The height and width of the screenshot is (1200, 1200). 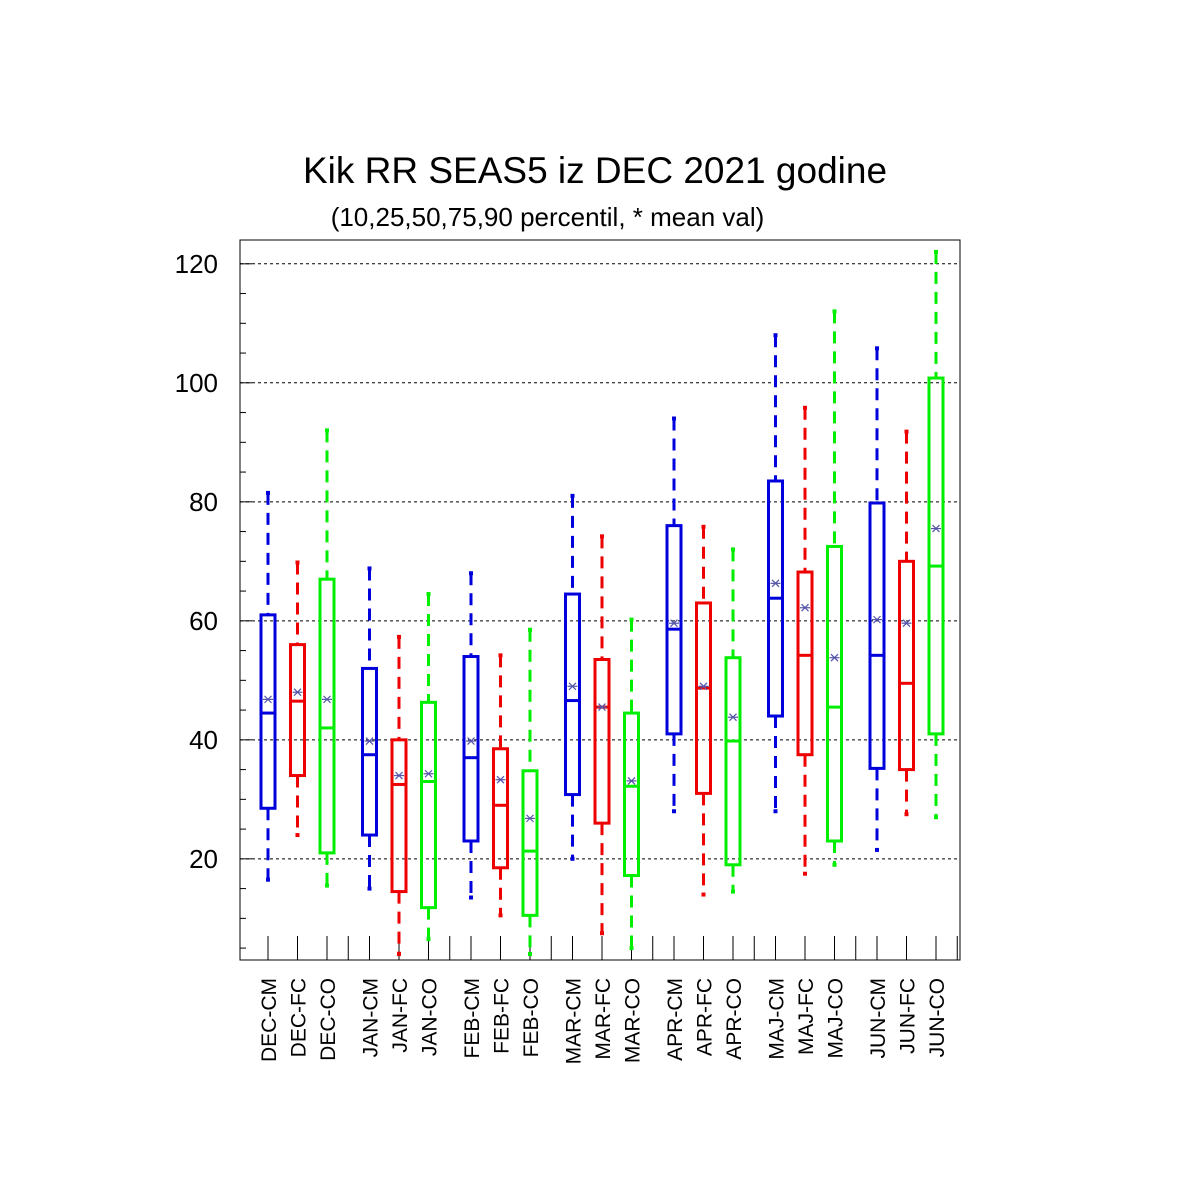 What do you see at coordinates (328, 1019) in the screenshot?
I see `x-tick-label: DEC-CO` at bounding box center [328, 1019].